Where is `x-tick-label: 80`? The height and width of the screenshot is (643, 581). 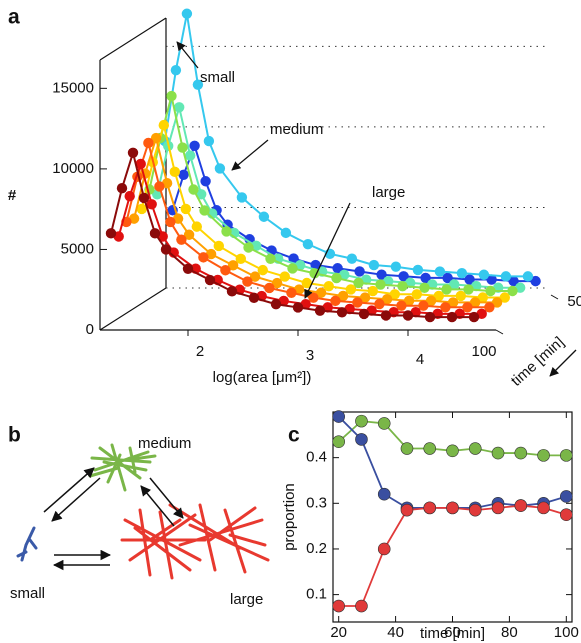 x-tick-label: 80 is located at coordinates (509, 632).